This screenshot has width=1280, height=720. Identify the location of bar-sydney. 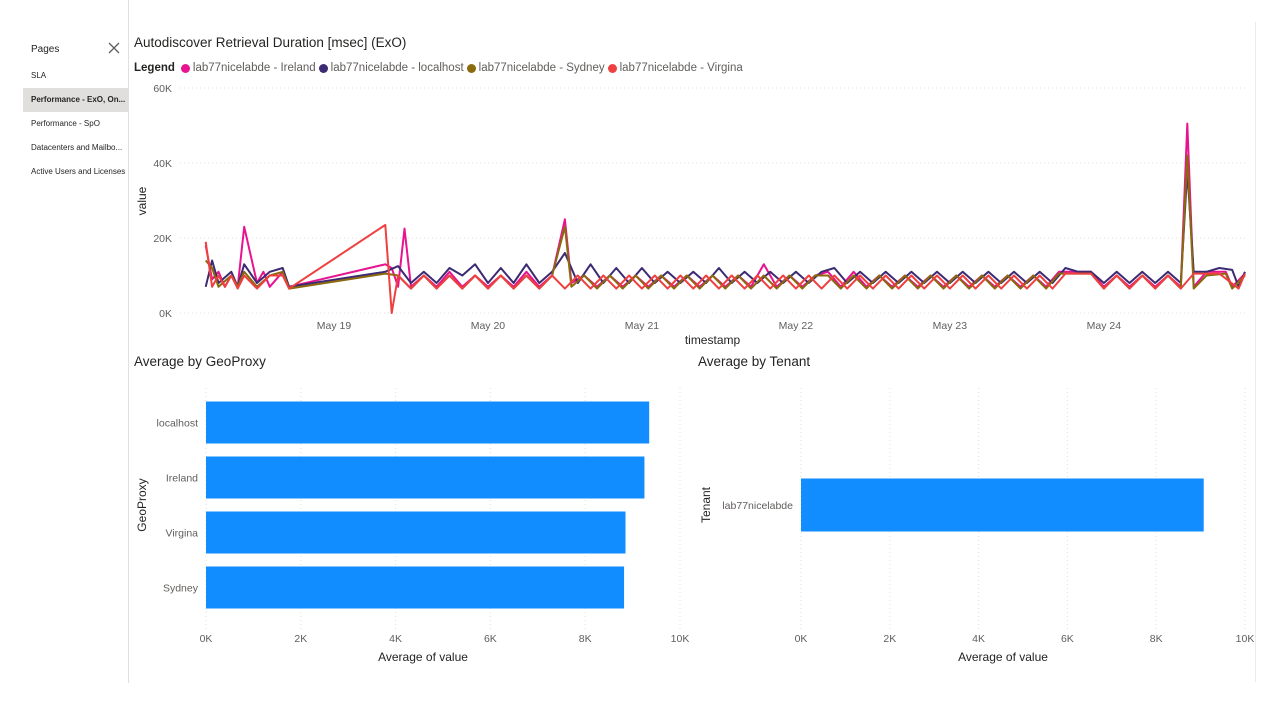
(415, 587).